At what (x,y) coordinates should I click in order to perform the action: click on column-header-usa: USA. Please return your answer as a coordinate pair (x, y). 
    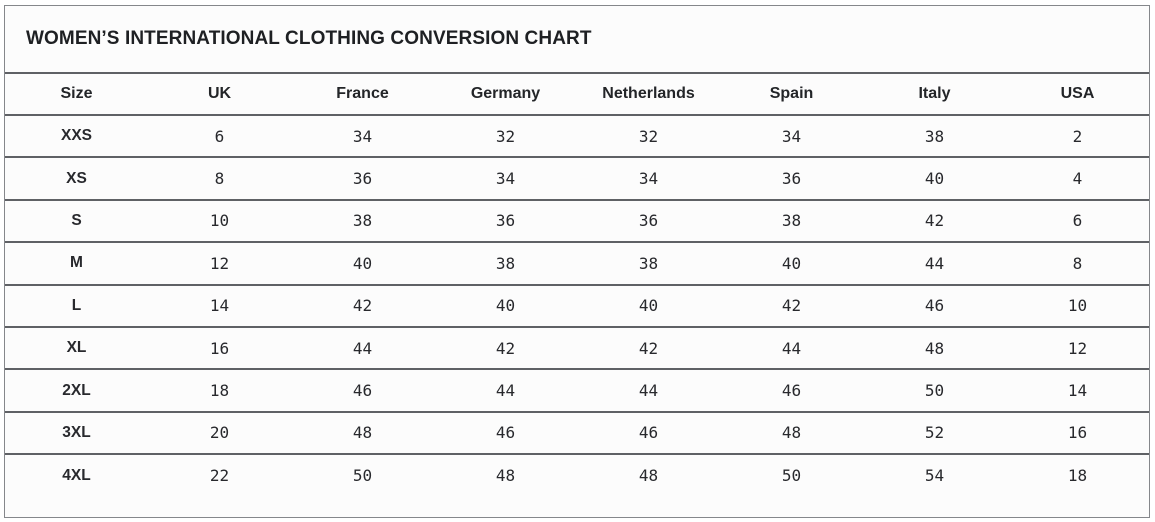
    Looking at the image, I should click on (1077, 95).